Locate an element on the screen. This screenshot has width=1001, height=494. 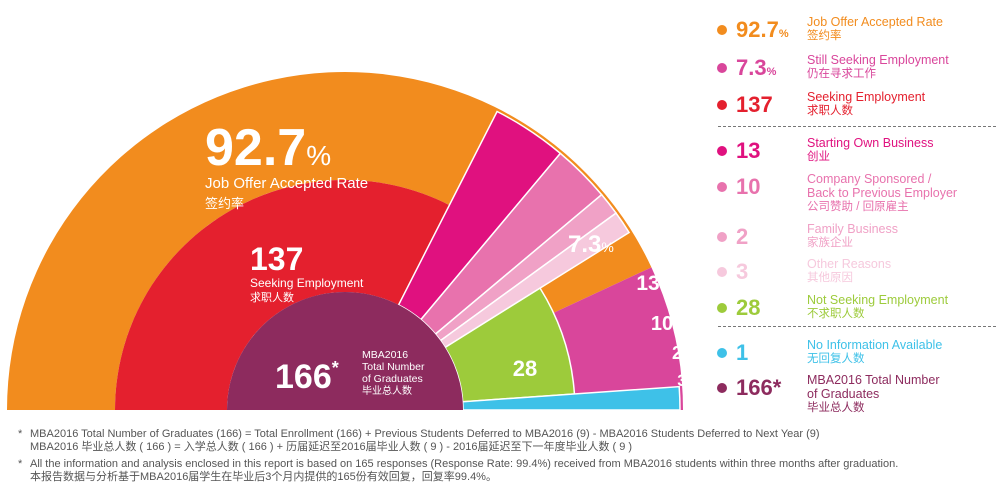
legend-label-en: MBA2016 Total Number of Graduates is located at coordinates (873, 387).